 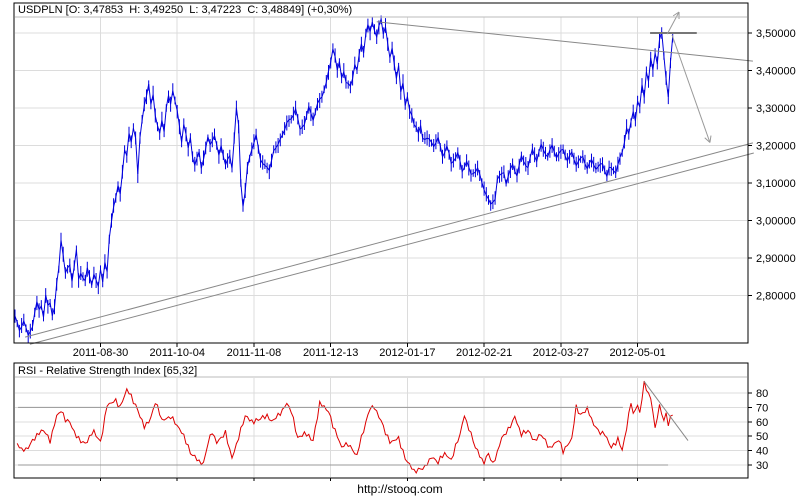 I want to click on price-axis-label: 3,00000, so click(x=776, y=222).